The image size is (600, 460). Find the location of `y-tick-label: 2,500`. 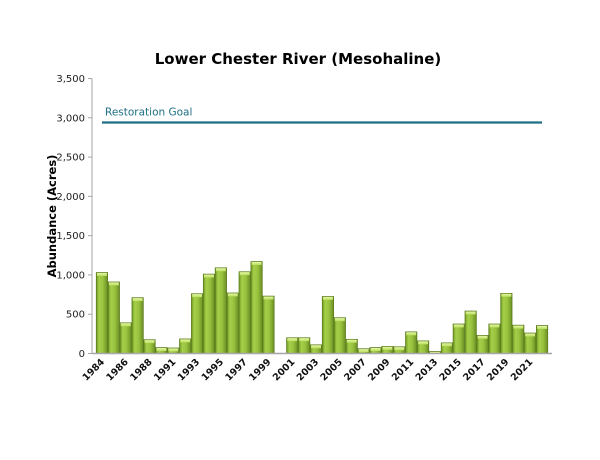

y-tick-label: 2,500 is located at coordinates (70, 158).